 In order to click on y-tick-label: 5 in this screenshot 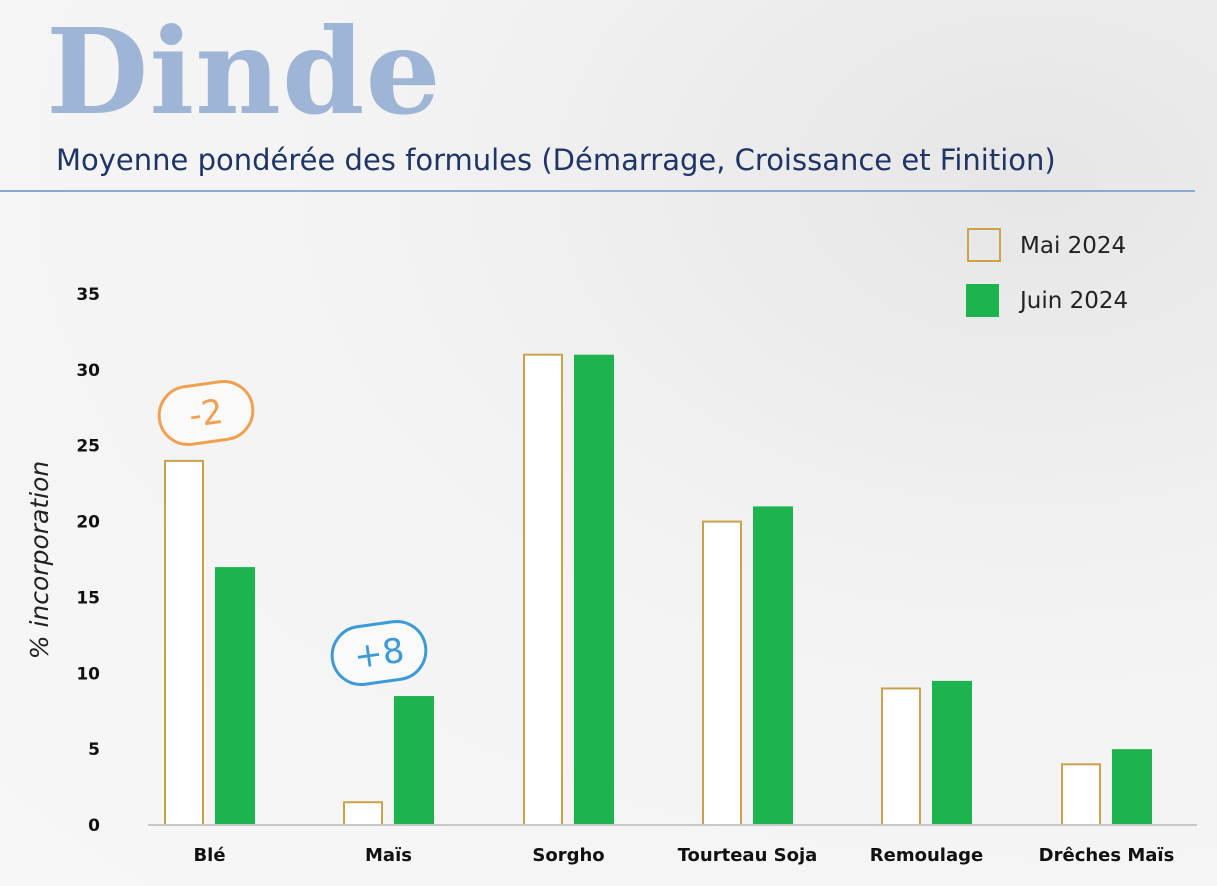, I will do `click(94, 750)`.